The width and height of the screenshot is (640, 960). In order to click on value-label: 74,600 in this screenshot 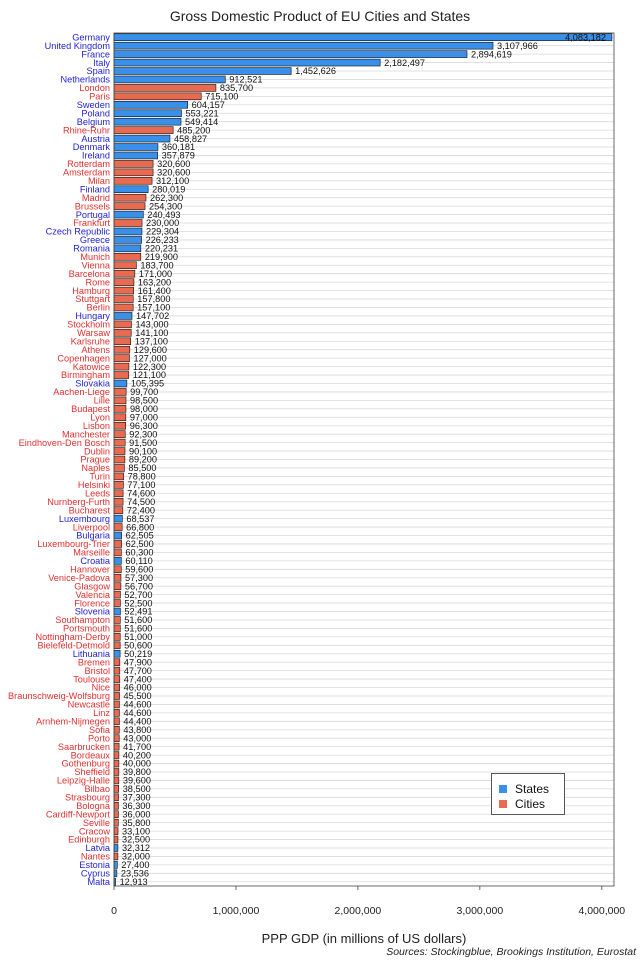, I will do `click(141, 493)`.